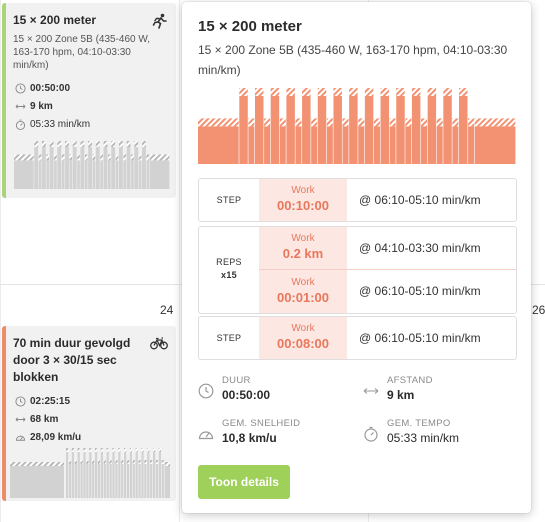 The height and width of the screenshot is (522, 545). I want to click on segment-work-cell: Work 00:01:00, so click(303, 291).